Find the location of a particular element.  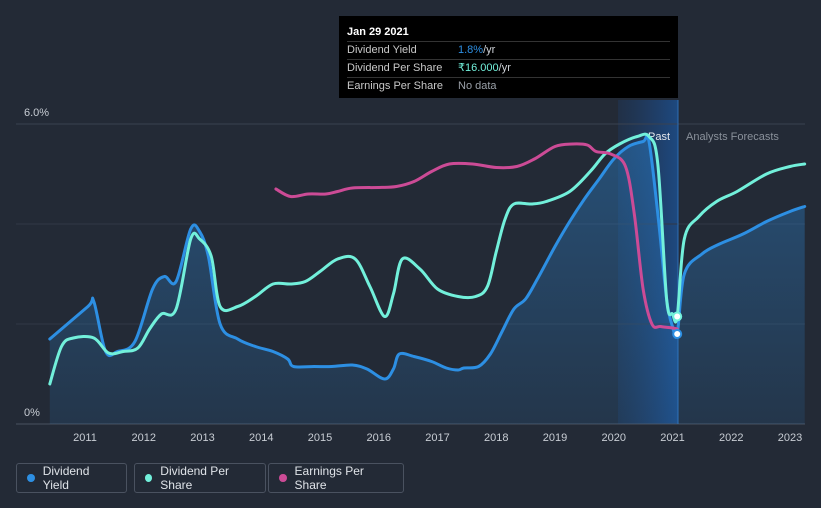

x-tick-label: 2017 is located at coordinates (437, 438).